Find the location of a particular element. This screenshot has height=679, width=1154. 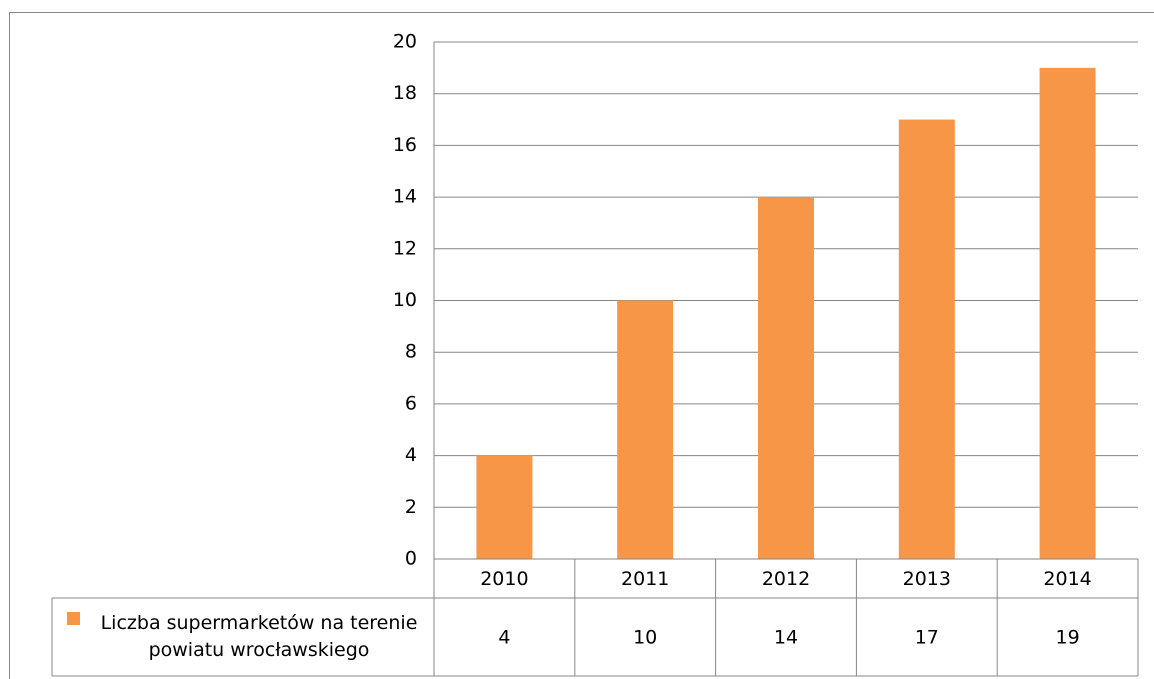

x-tick-label: 2010 is located at coordinates (504, 579).